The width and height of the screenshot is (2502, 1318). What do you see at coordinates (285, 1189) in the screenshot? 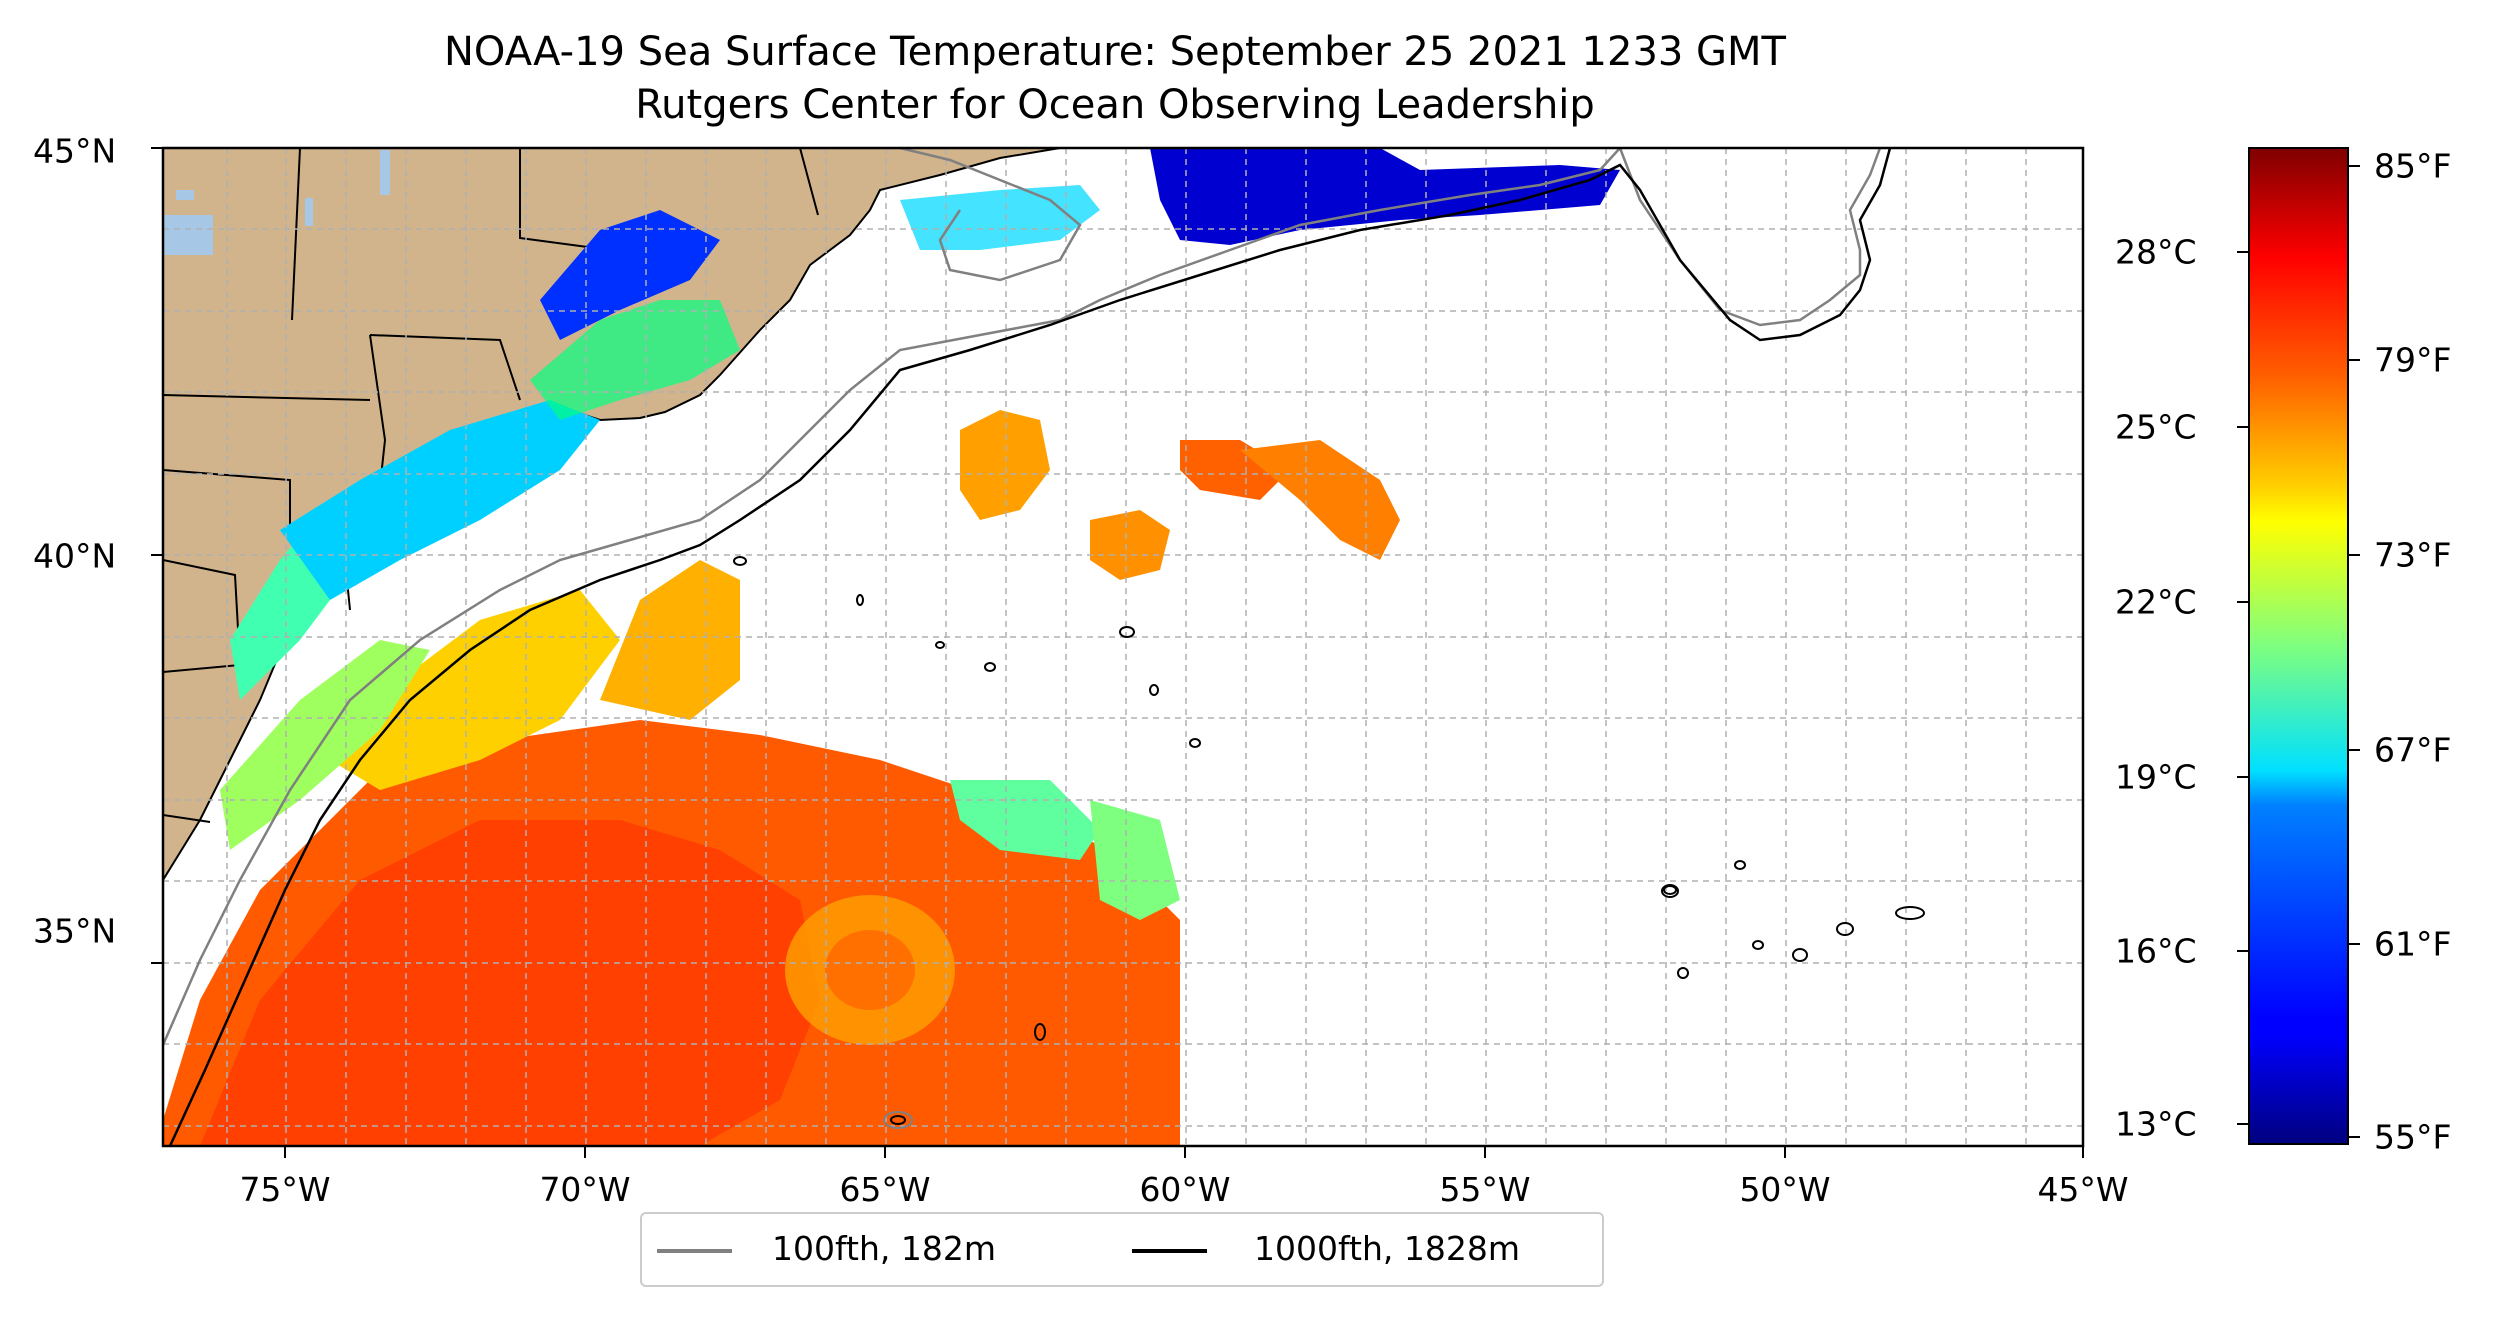
I see `lon-tick-label: 75°W` at bounding box center [285, 1189].